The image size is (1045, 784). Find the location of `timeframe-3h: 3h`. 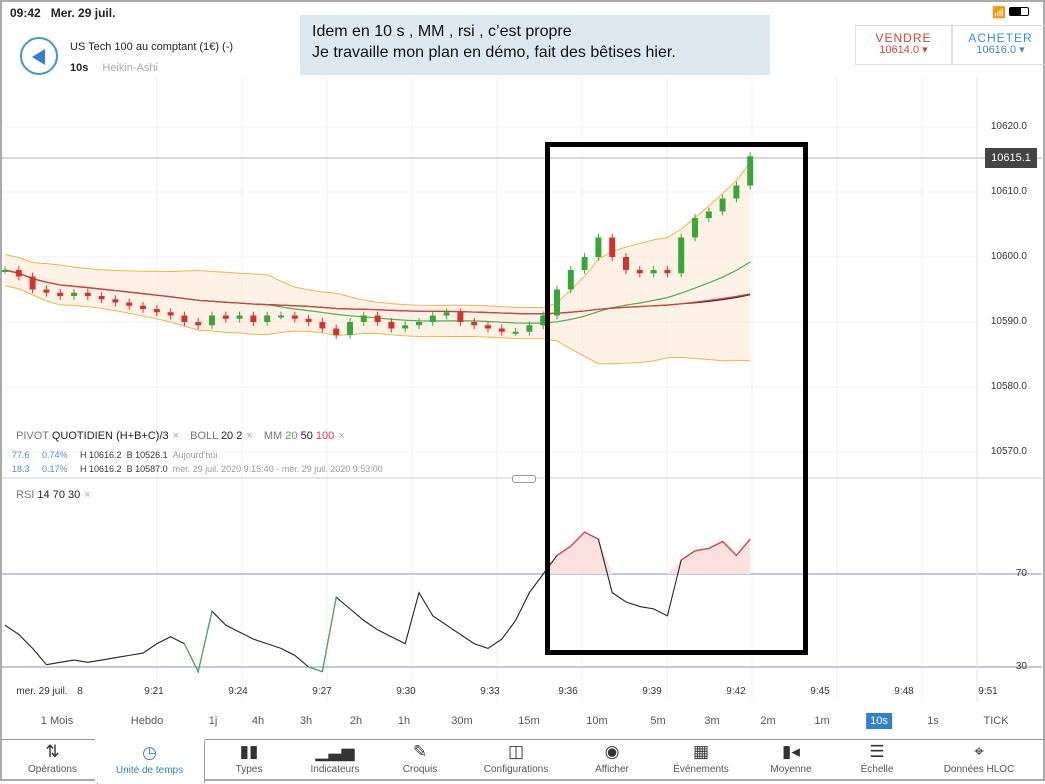

timeframe-3h: 3h is located at coordinates (306, 721).